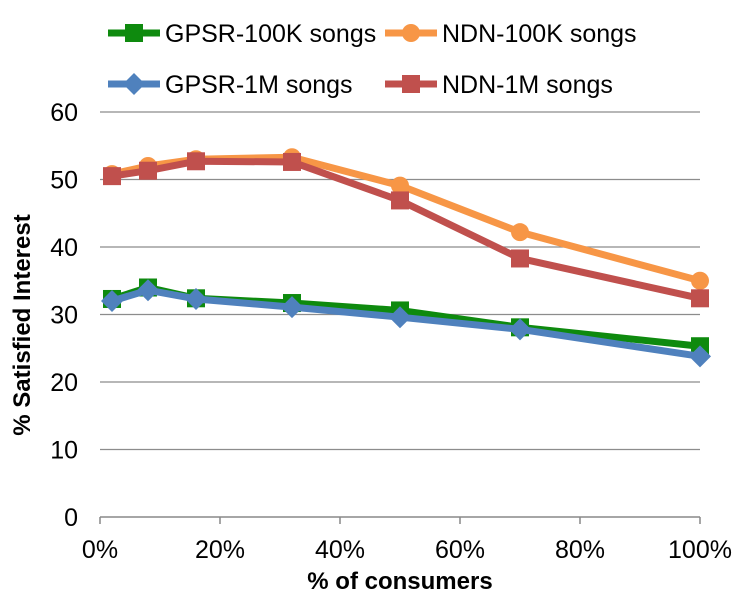 The height and width of the screenshot is (601, 751). I want to click on x-tick-label: 20%, so click(220, 550).